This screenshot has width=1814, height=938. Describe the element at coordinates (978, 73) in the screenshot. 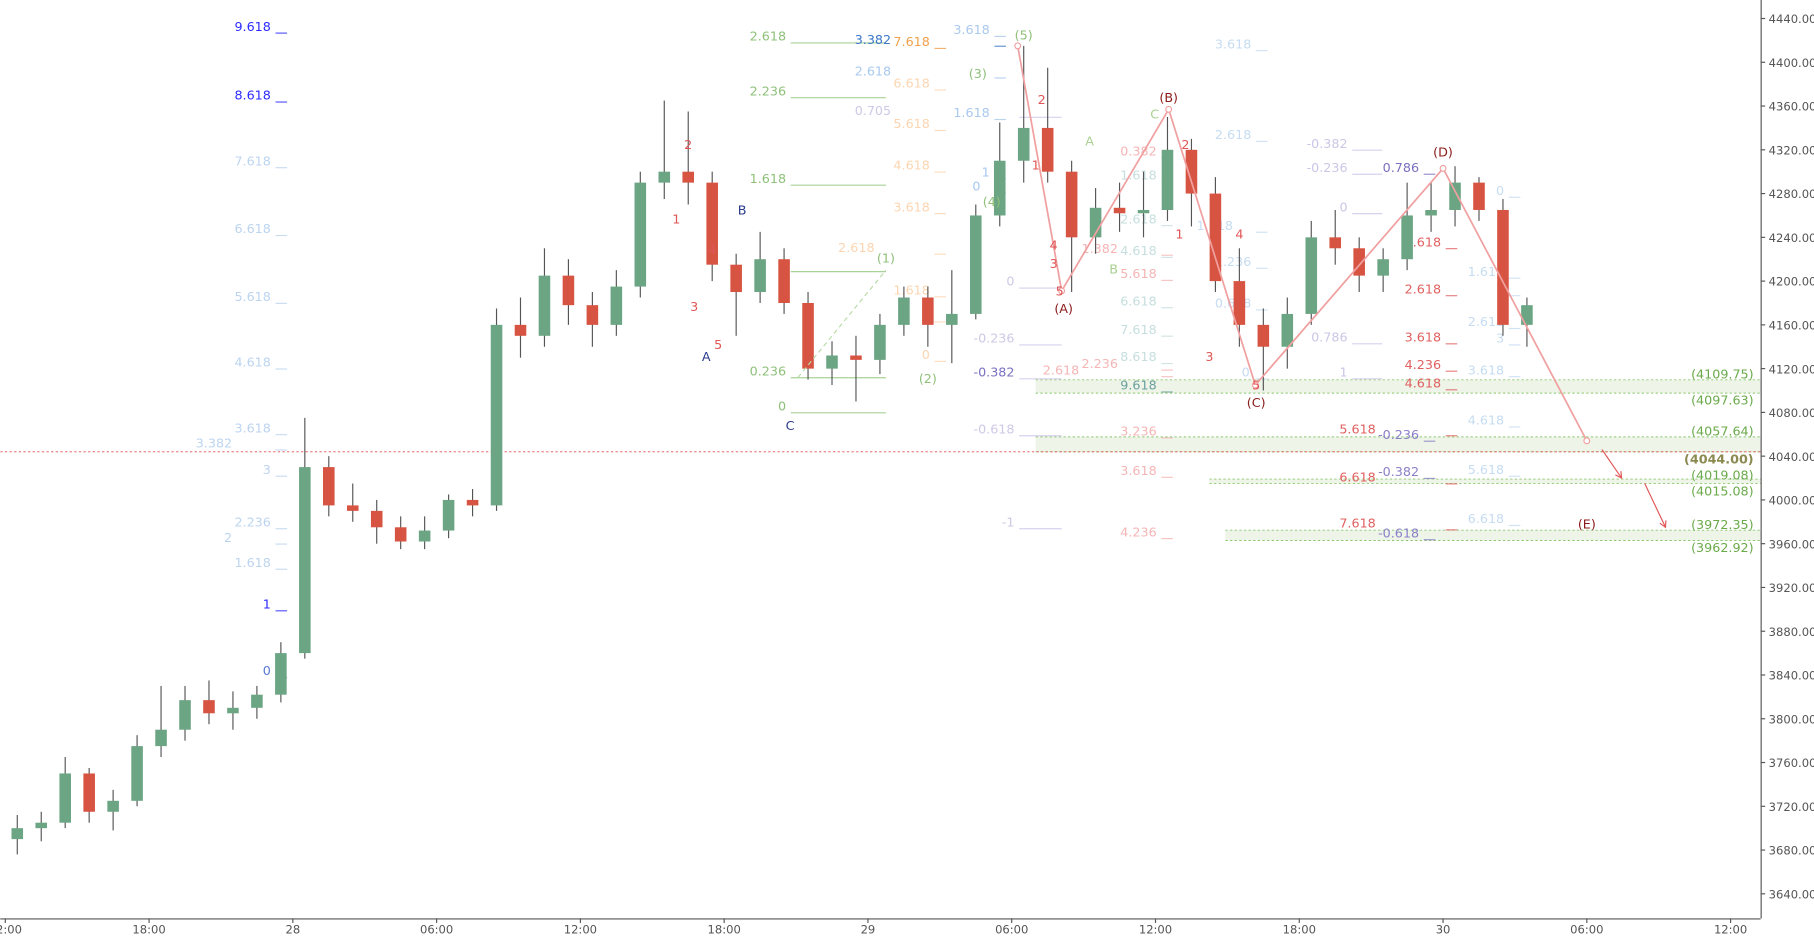

I see `wave-label: (3)` at that location.